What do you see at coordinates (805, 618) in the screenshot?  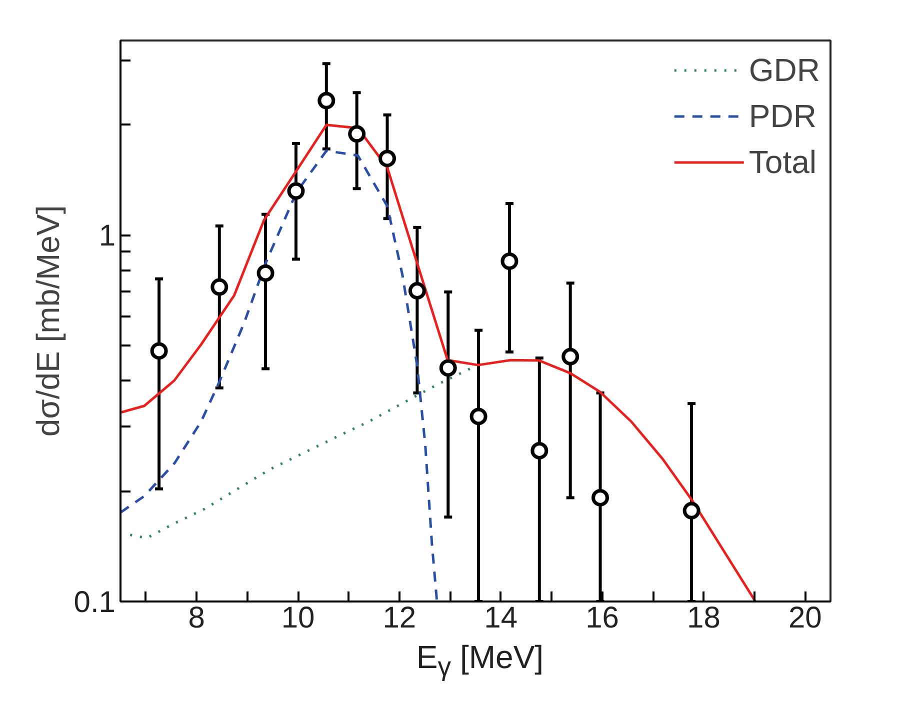 I see `x-tick-label: 20` at bounding box center [805, 618].